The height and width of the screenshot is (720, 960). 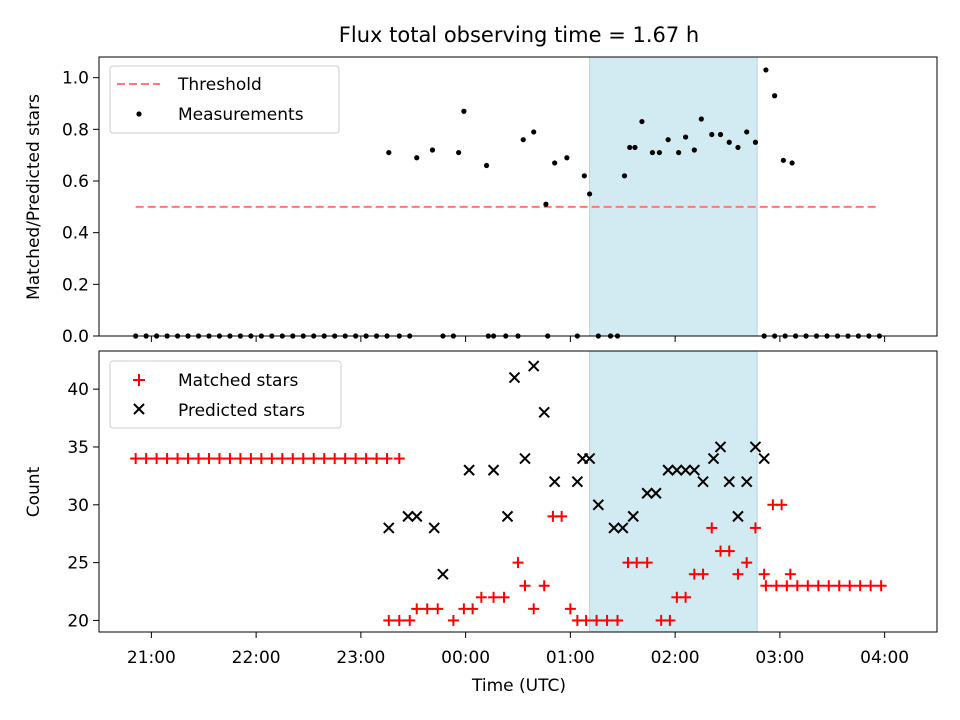 What do you see at coordinates (139, 409) in the screenshot?
I see `predicted-legend-marker` at bounding box center [139, 409].